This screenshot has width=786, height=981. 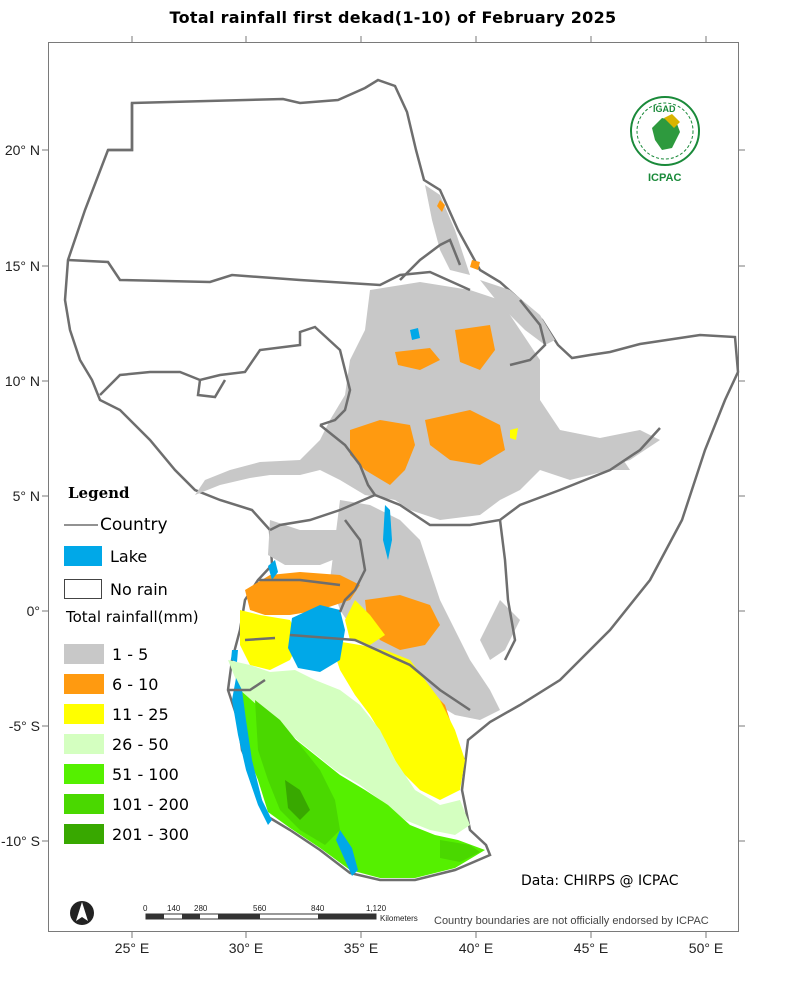 I want to click on country-line-icon, so click(x=81, y=525).